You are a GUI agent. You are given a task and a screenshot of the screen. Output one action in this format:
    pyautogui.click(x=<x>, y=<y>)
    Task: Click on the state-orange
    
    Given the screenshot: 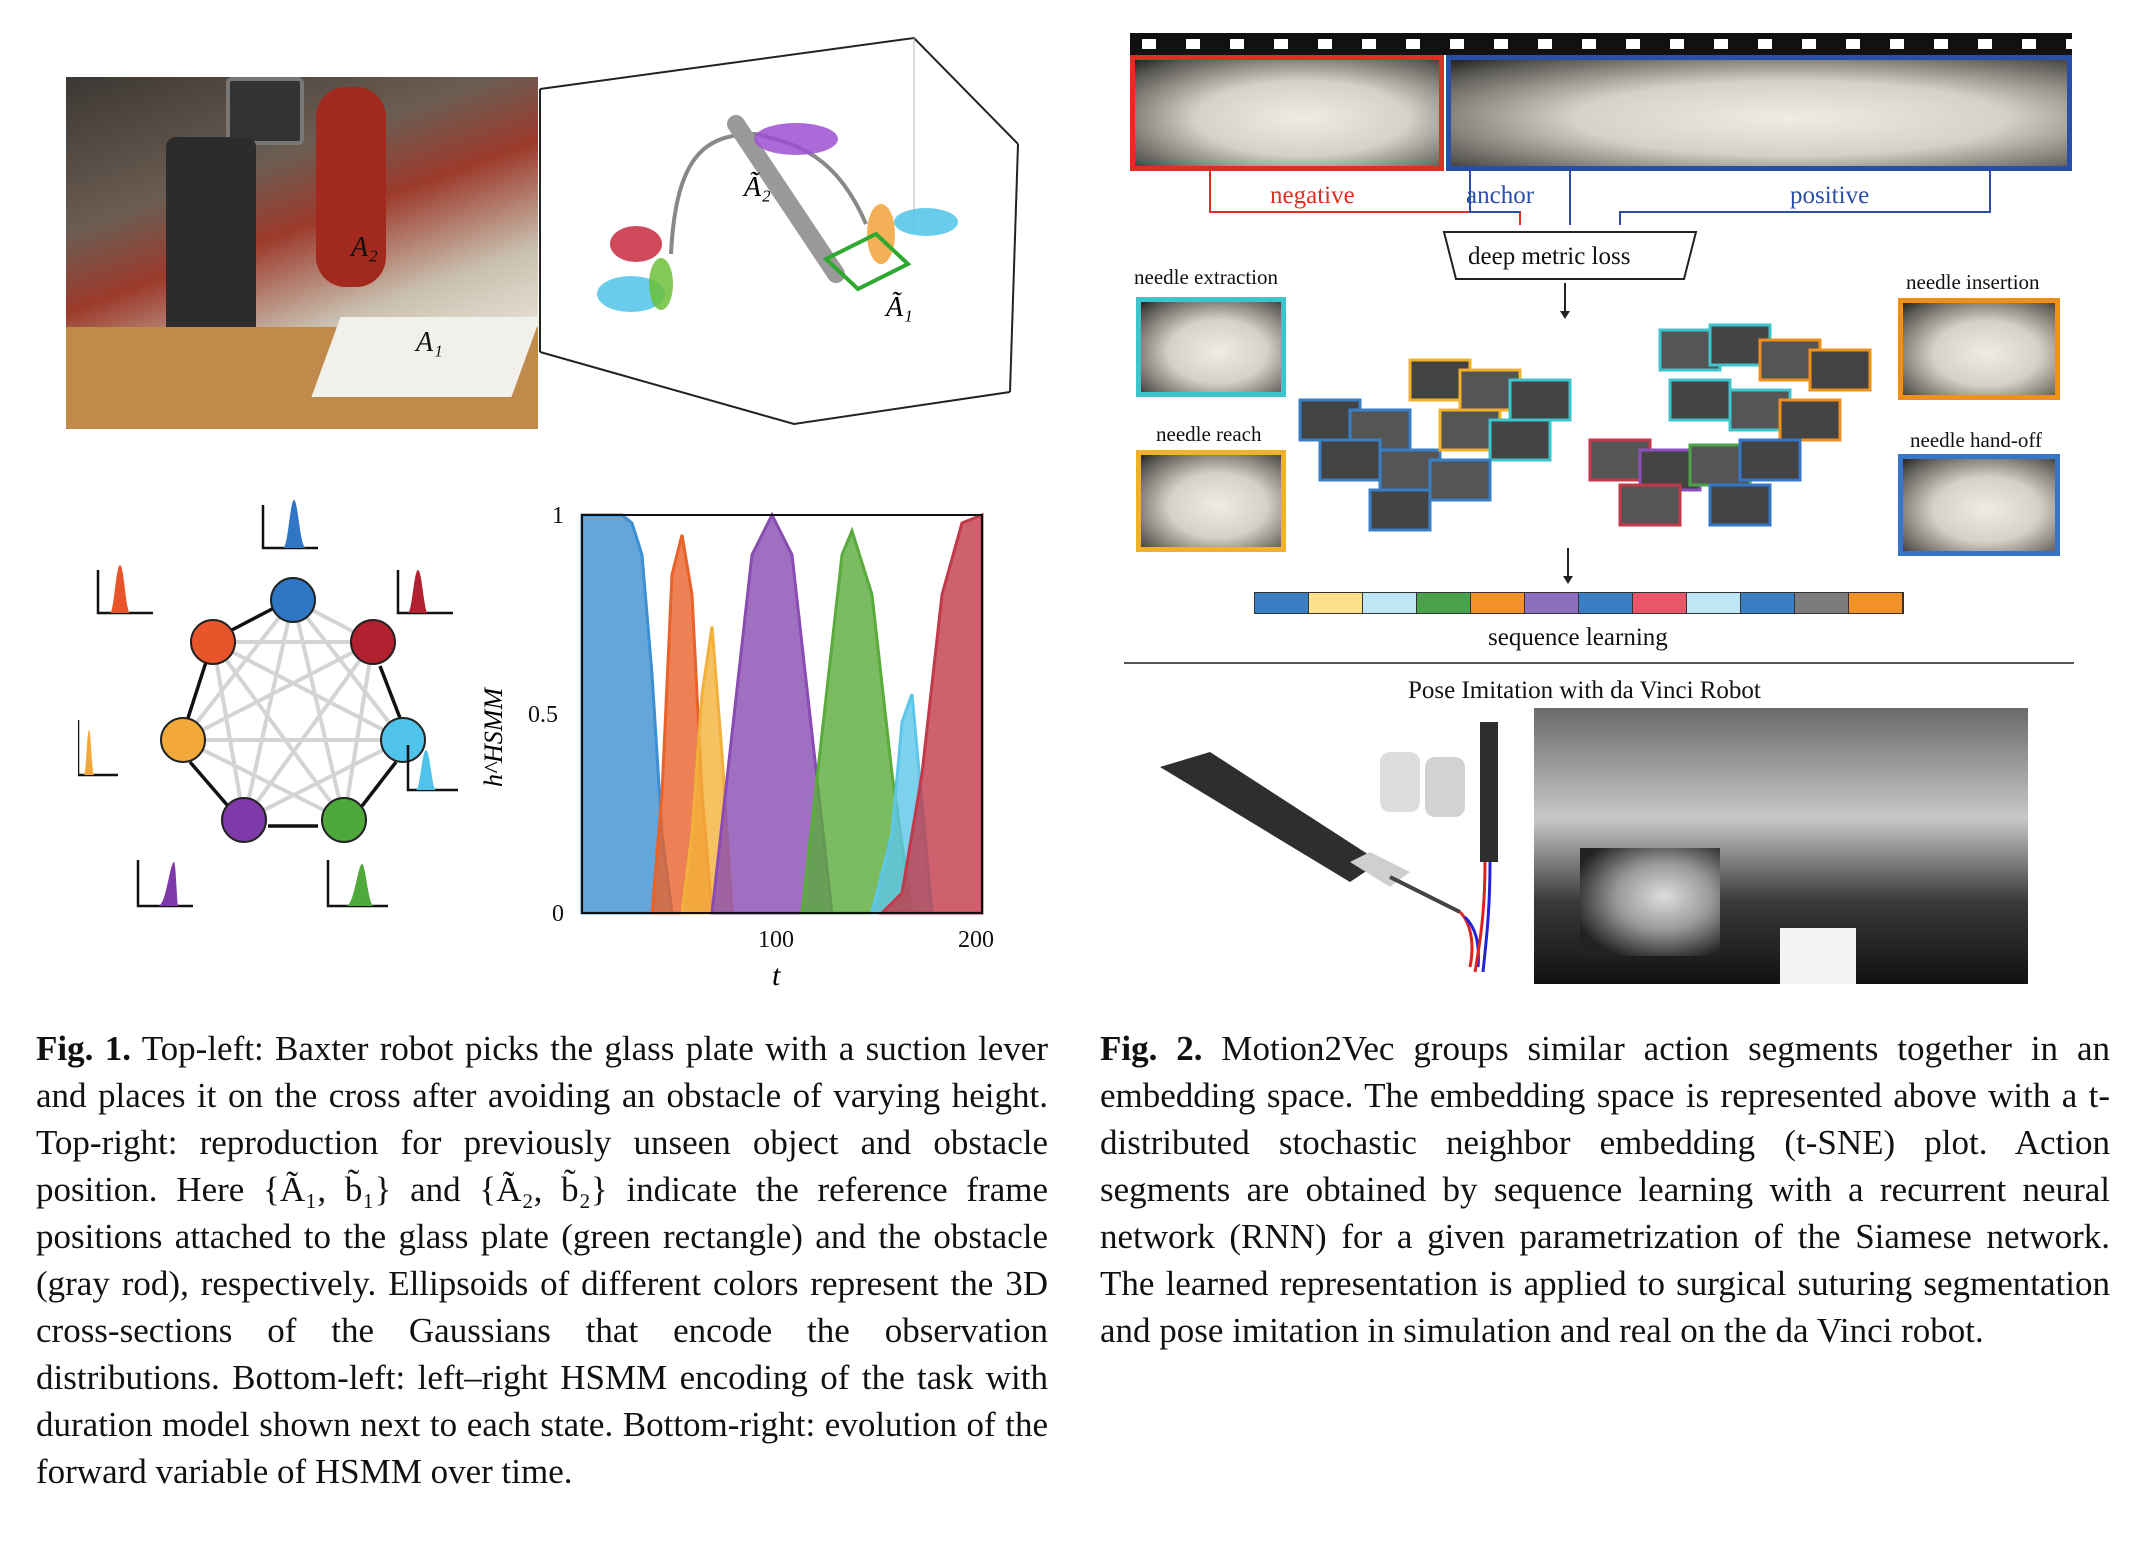 What is the action you would take?
    pyautogui.click(x=213, y=642)
    